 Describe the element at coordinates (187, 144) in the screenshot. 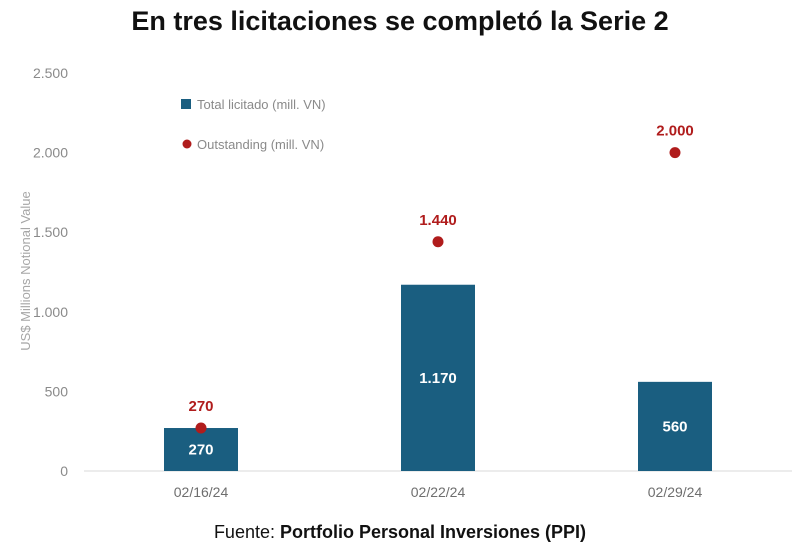

I see `legend-dot-swatch` at that location.